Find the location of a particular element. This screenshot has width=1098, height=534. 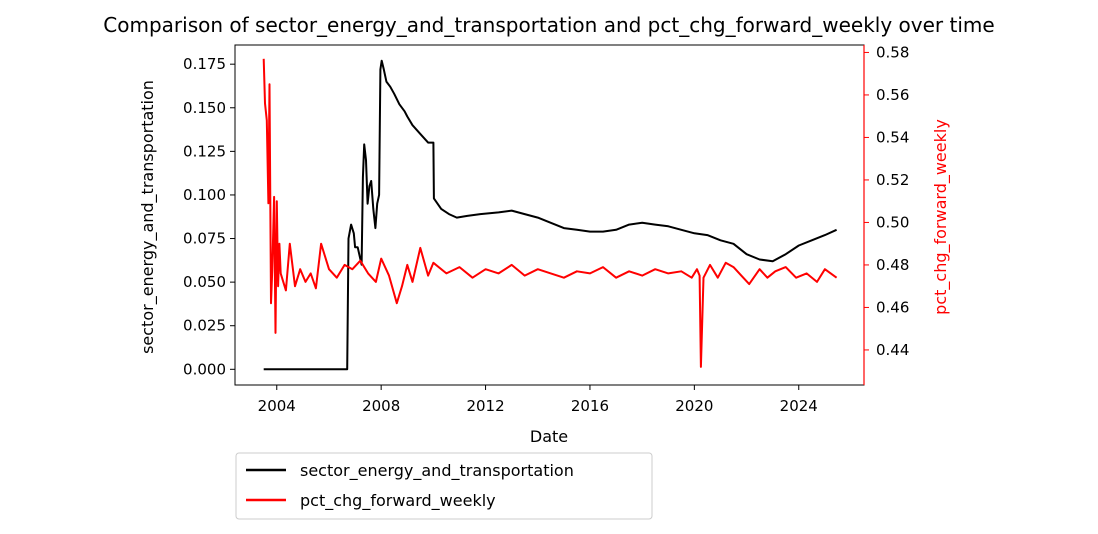

legend-label-sector-energy: sector_energy_and_transportation is located at coordinates (437, 471).